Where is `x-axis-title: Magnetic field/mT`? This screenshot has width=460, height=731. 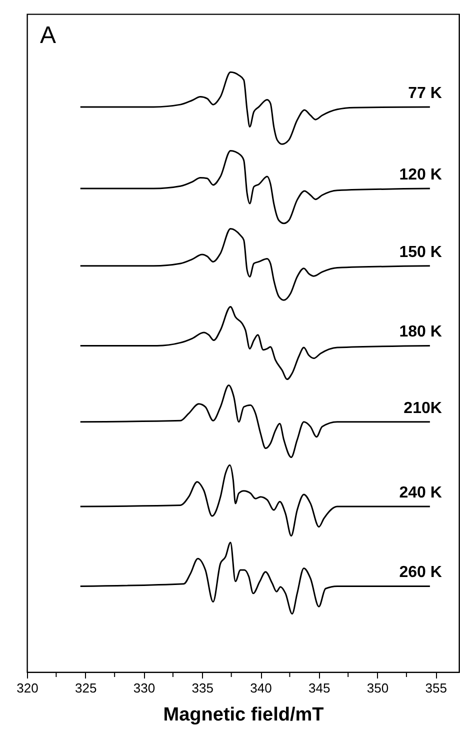 x-axis-title: Magnetic field/mT is located at coordinates (243, 715).